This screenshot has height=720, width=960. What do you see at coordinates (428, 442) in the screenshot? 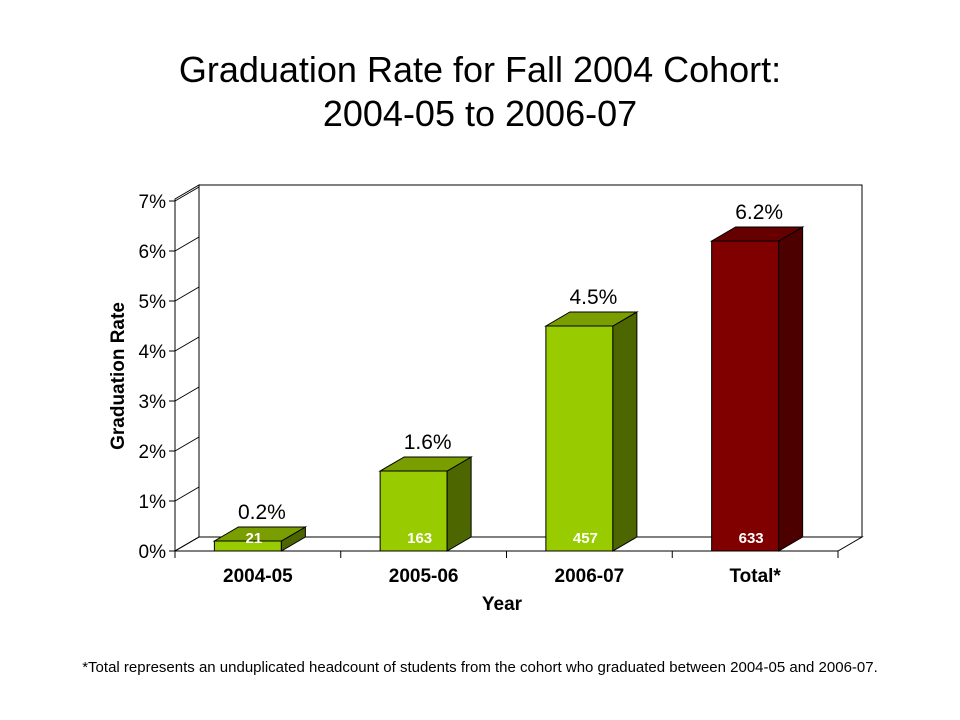
I see `data-label-2: 1.6%` at bounding box center [428, 442].